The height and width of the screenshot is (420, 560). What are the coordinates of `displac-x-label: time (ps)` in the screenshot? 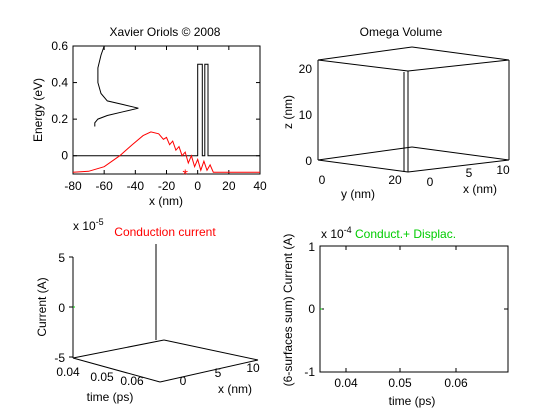 It's located at (412, 401).